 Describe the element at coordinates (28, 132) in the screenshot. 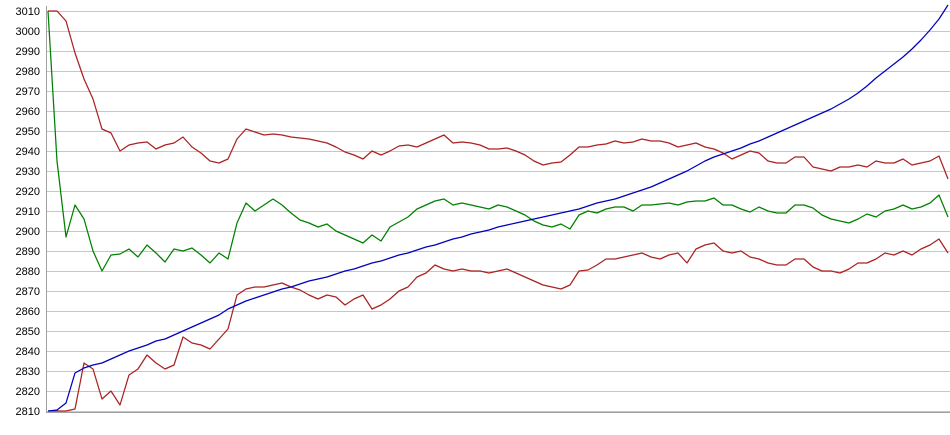

I see `y-axis-label: 2950` at that location.